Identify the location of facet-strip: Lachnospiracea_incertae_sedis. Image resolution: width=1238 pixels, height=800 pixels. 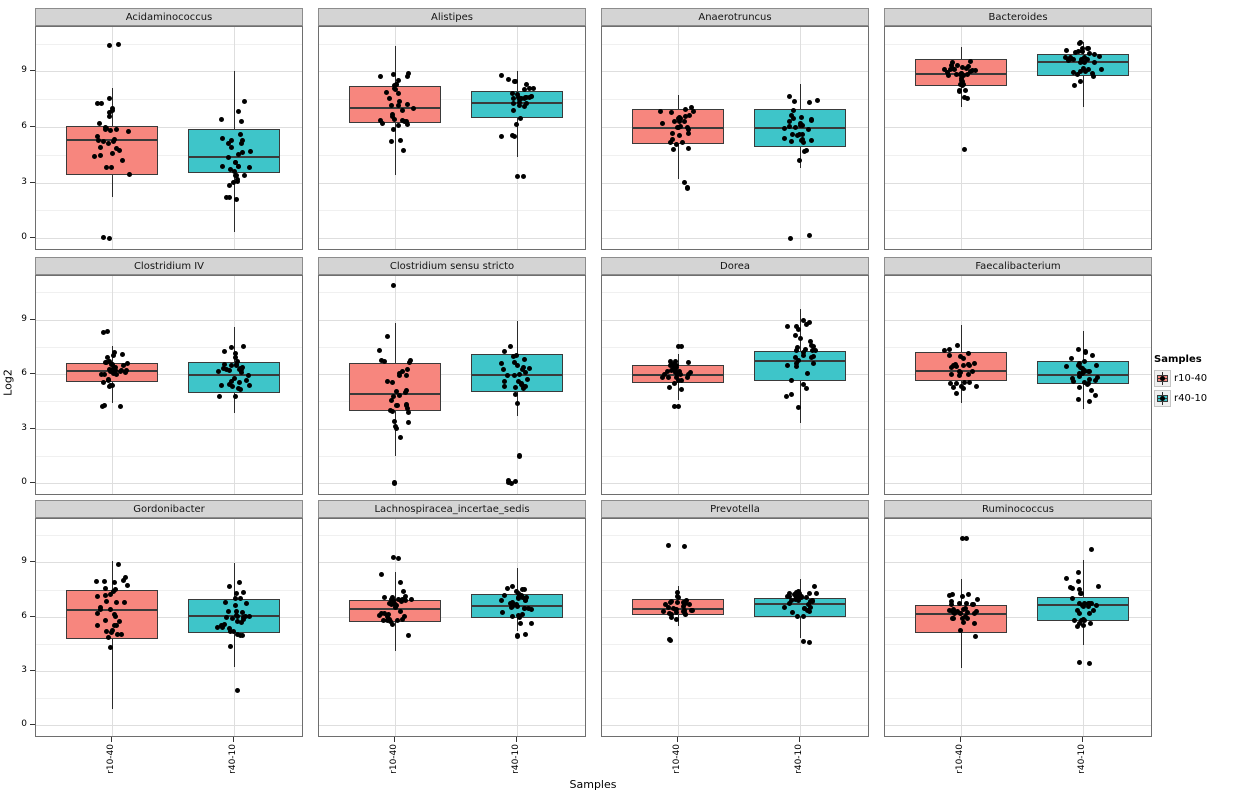
(452, 509).